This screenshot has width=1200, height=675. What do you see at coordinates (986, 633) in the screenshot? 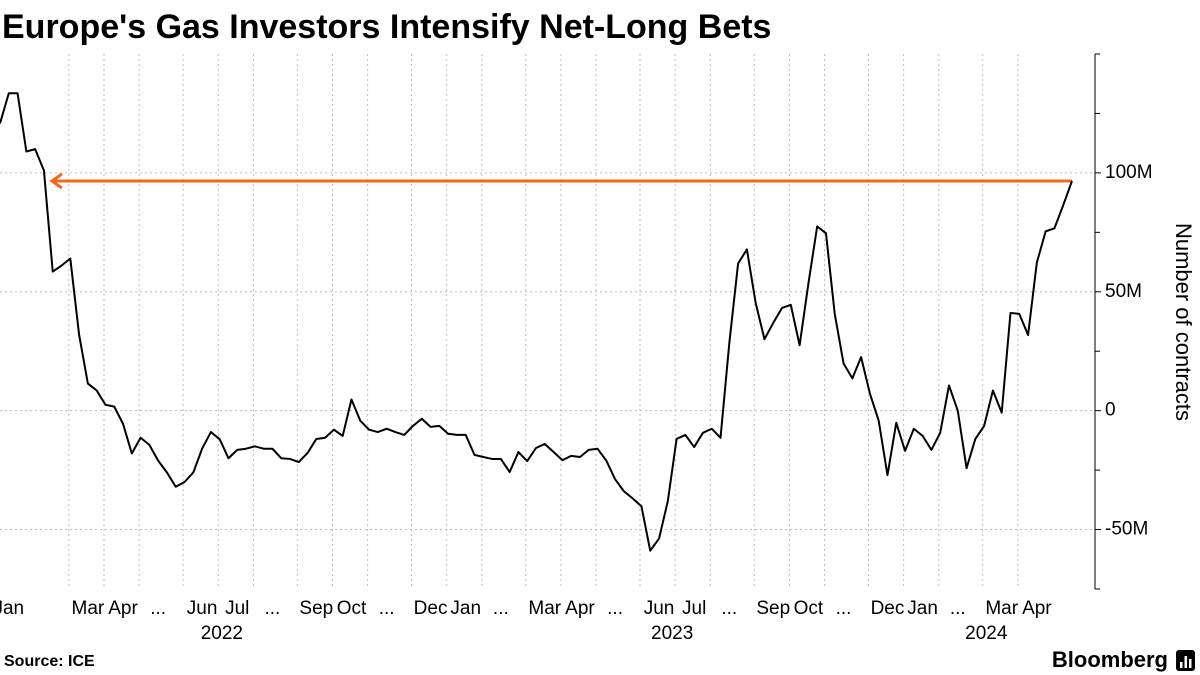
I see `x-group-label: 2024` at bounding box center [986, 633].